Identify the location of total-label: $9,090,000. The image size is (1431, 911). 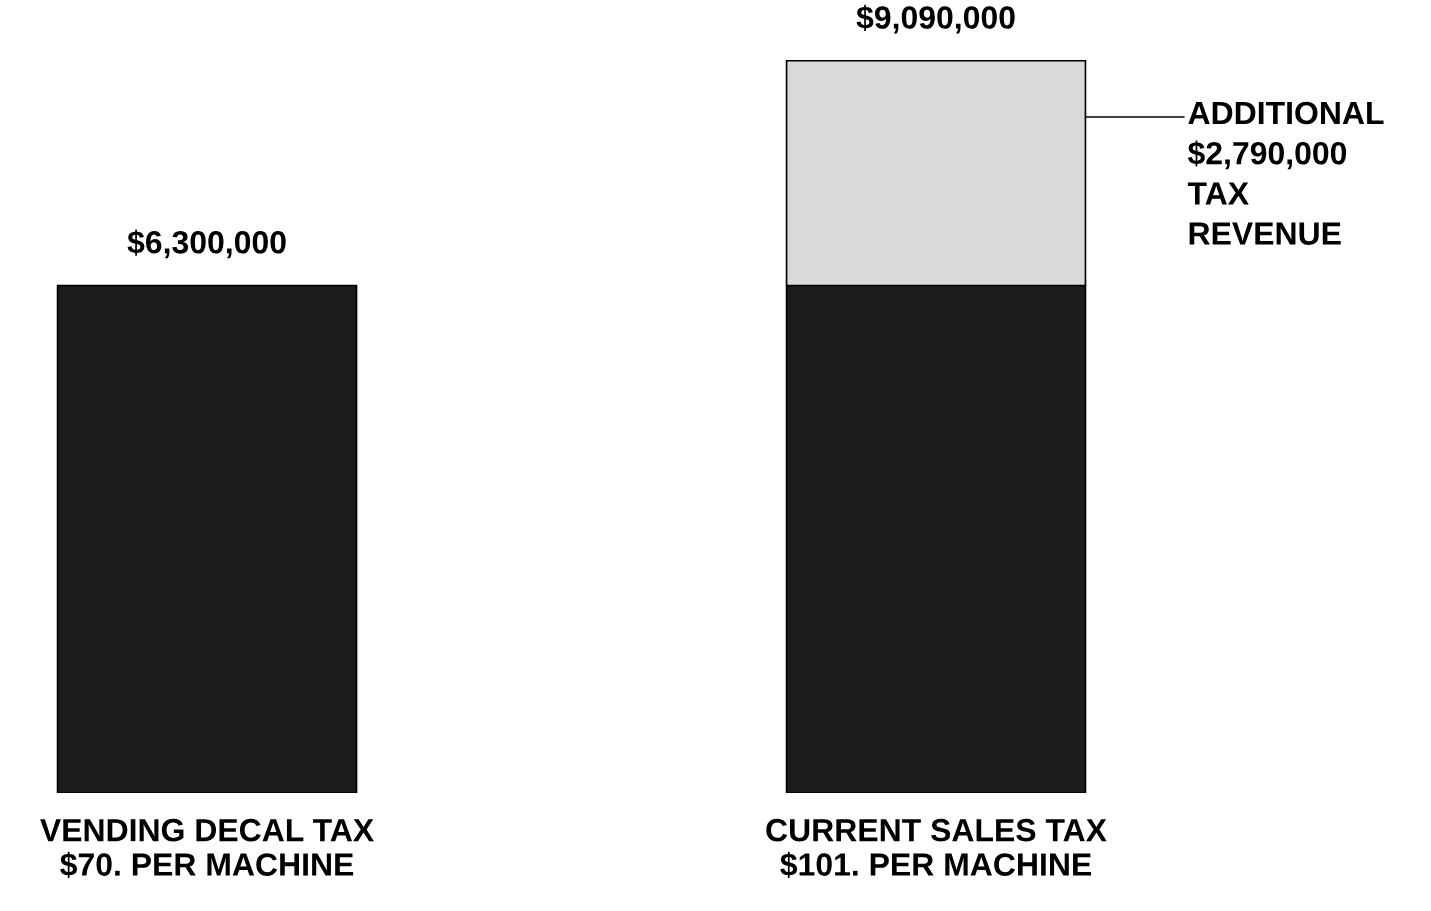
(935, 19).